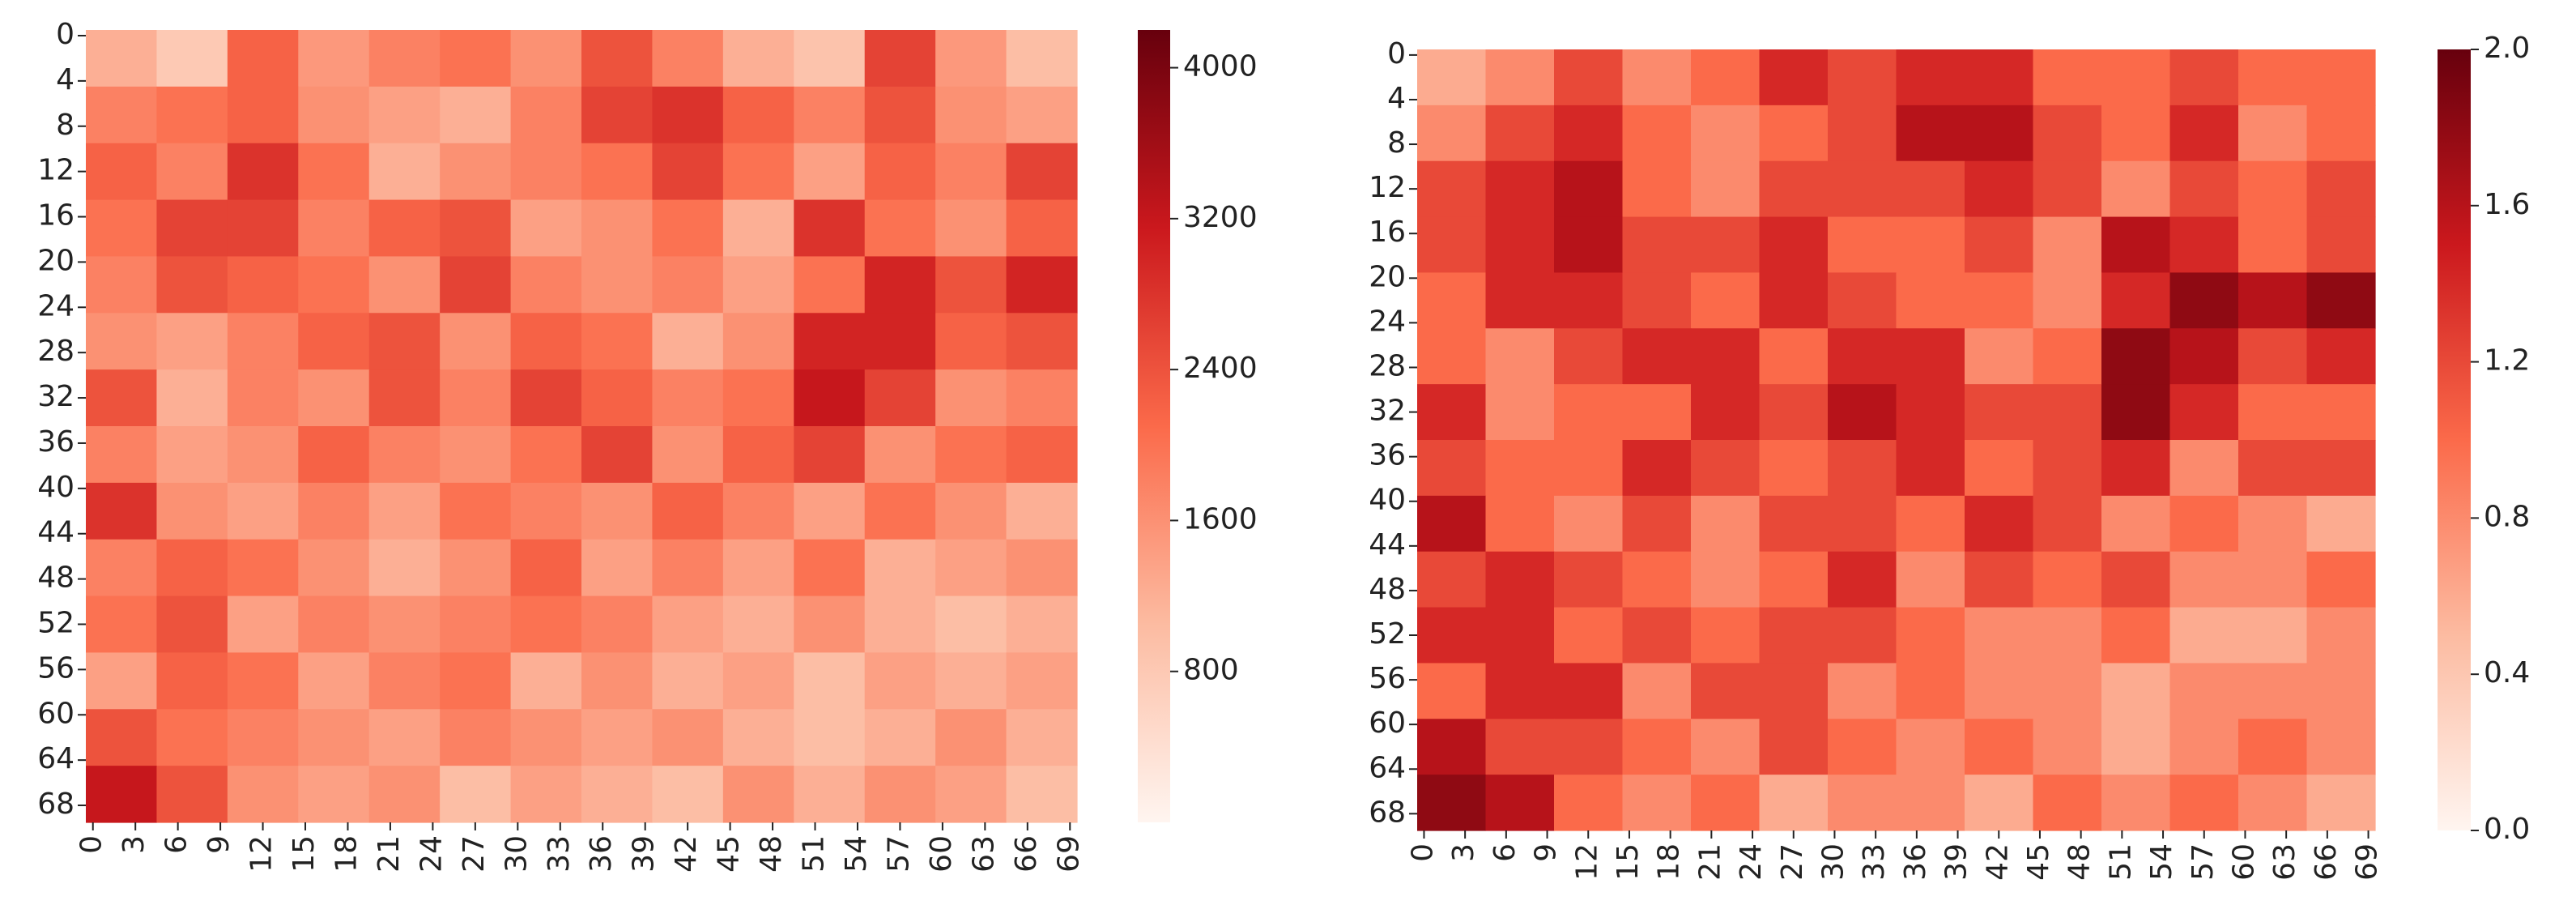 This screenshot has height=922, width=2576. Describe the element at coordinates (1154, 426) in the screenshot. I see `colorbar` at that location.